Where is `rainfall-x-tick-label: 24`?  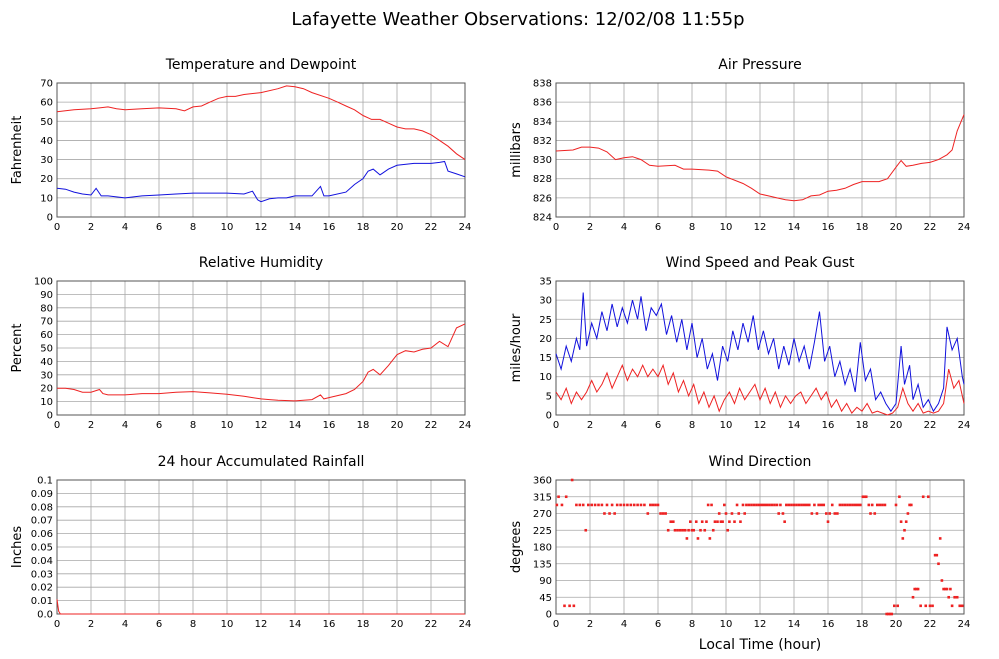
rainfall-x-tick-label: 24 is located at coordinates (465, 624).